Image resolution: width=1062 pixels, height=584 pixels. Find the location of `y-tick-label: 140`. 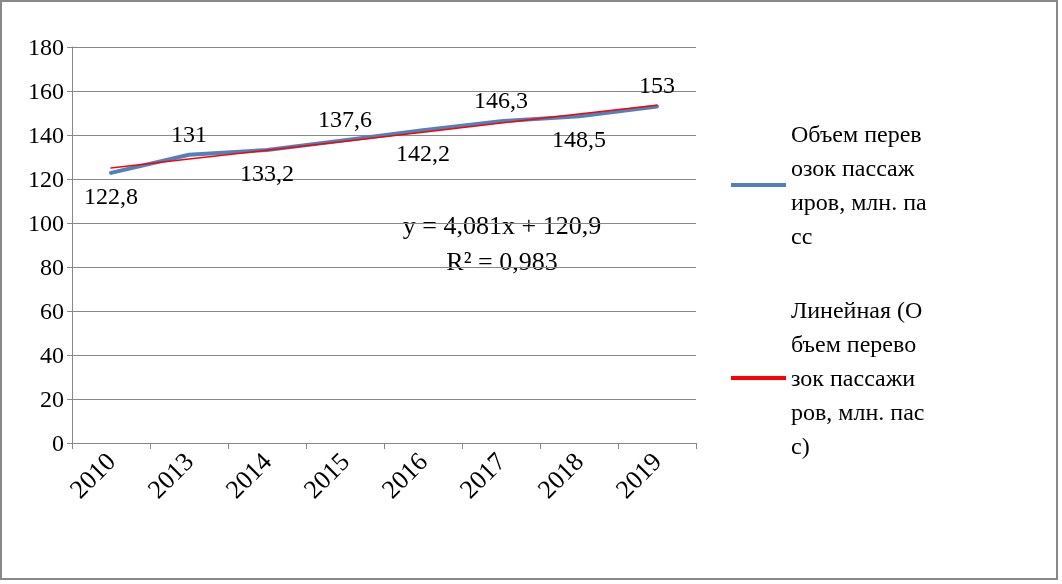

y-tick-label: 140 is located at coordinates (46, 135).